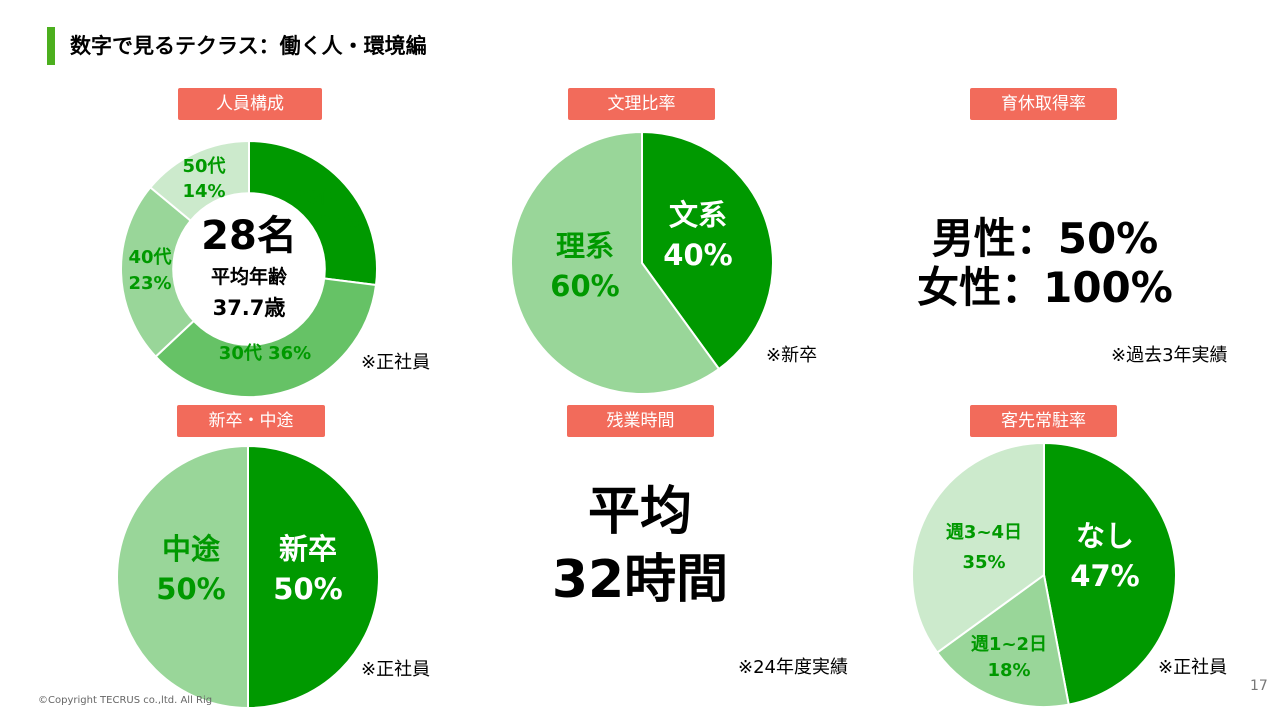 The height and width of the screenshot is (720, 1280). Describe the element at coordinates (248, 46) in the screenshot. I see `page-title: 数字で見るテクラス：働く人・環境編` at that location.